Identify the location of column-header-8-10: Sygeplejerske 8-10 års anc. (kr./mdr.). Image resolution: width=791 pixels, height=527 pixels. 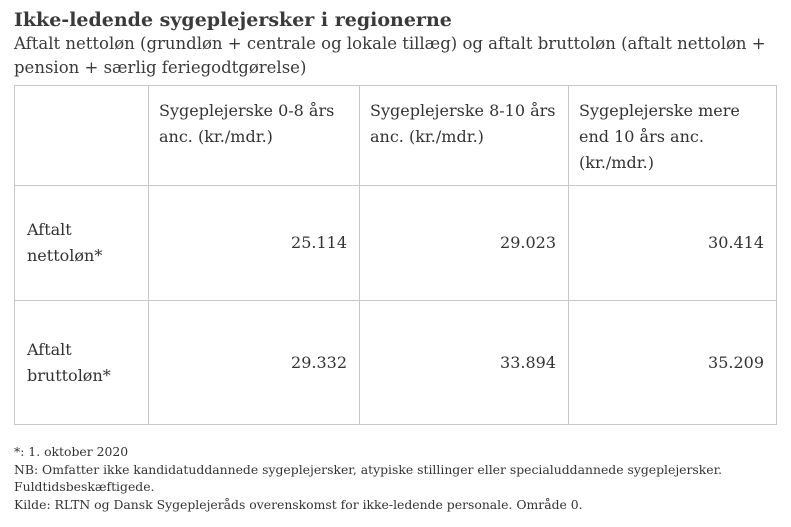
(464, 135).